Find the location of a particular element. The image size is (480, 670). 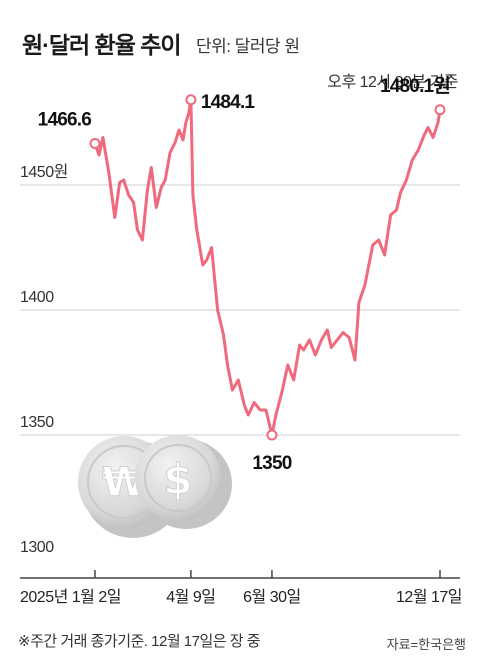

coins-illustration: ₩ $ is located at coordinates (155, 486).